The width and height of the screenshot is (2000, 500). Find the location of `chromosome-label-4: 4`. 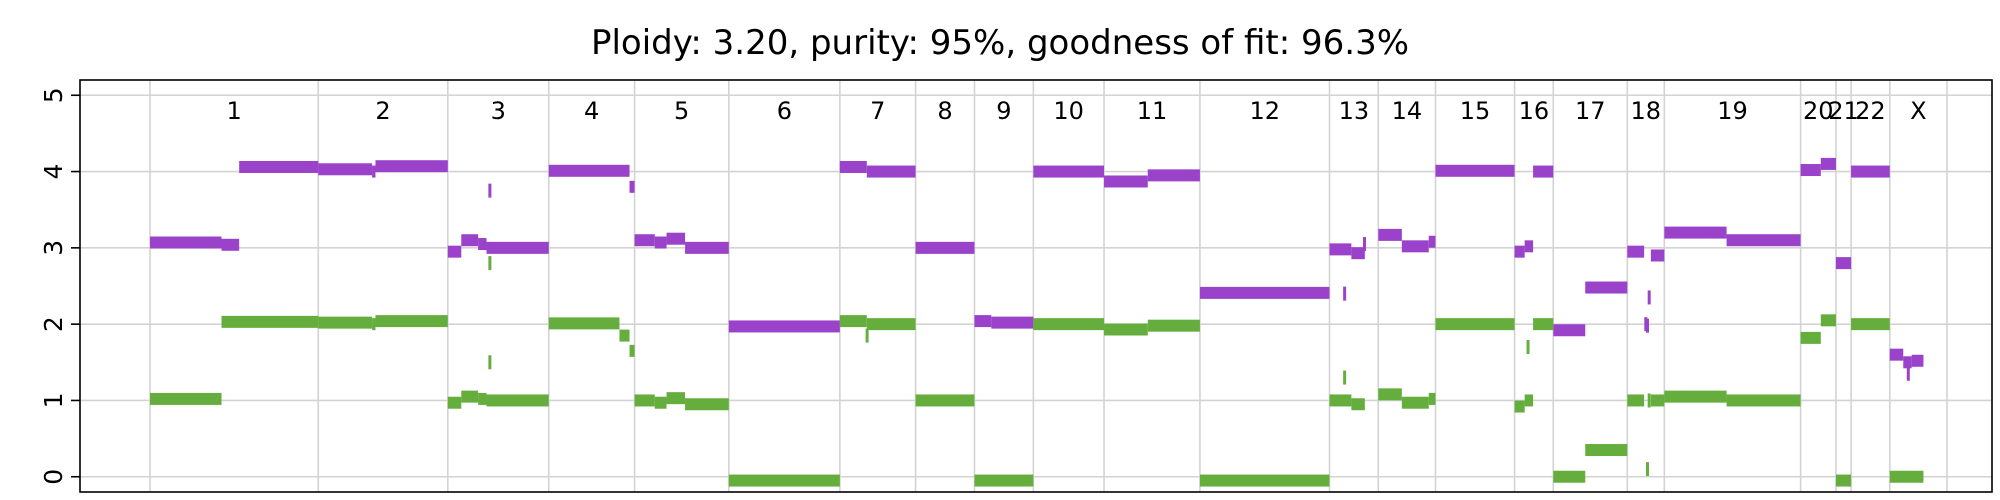

chromosome-label-4: 4 is located at coordinates (591, 111).